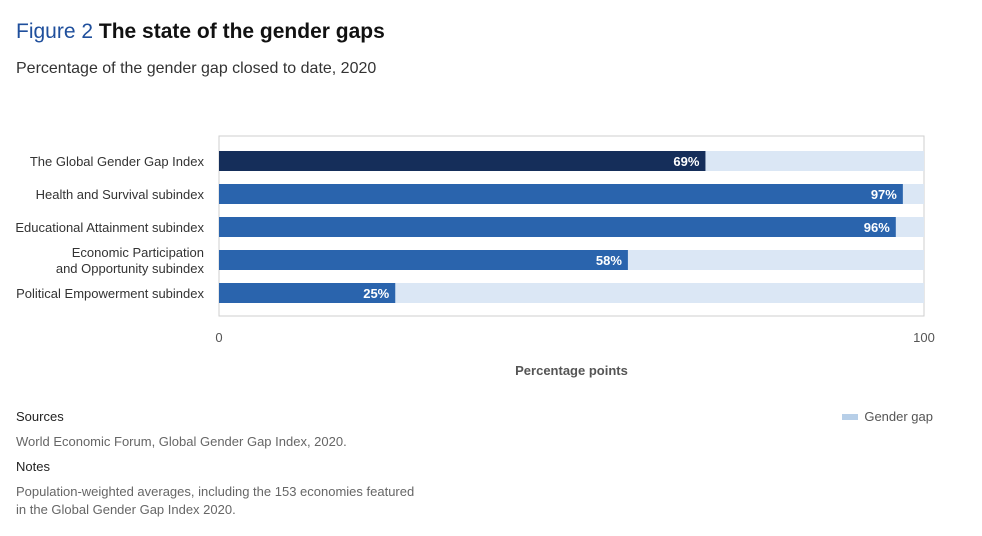  What do you see at coordinates (376, 293) in the screenshot?
I see `data-label: 25%` at bounding box center [376, 293].